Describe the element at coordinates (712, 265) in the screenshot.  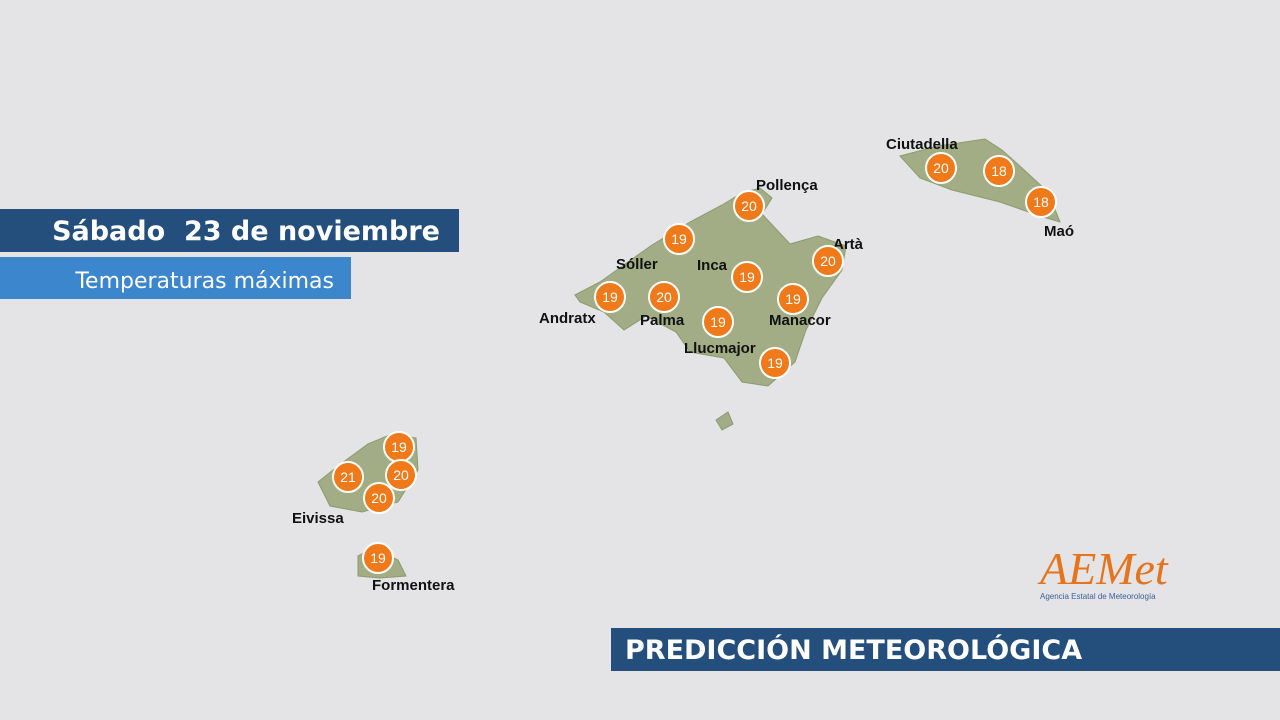
I see `place-label: Inca` at that location.